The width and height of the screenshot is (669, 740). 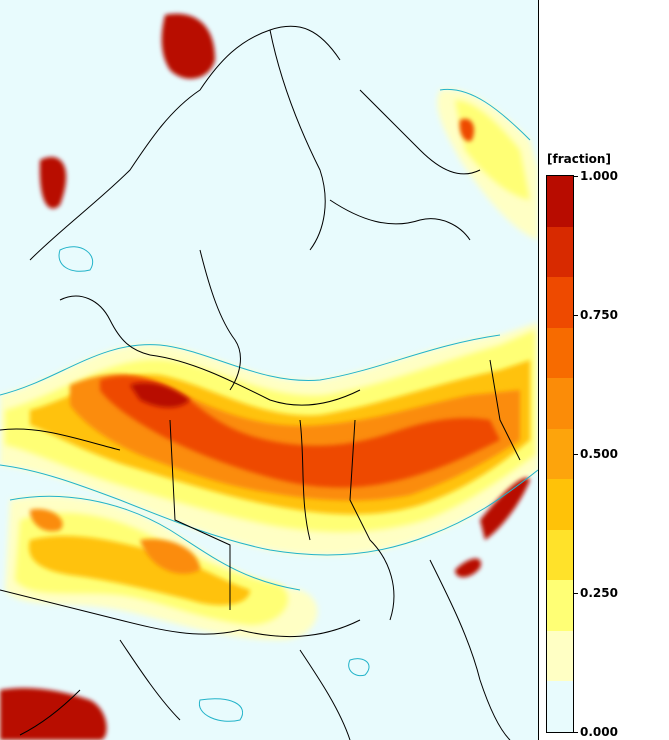 I want to click on legend-tick-label: 0.500, so click(x=599, y=454).